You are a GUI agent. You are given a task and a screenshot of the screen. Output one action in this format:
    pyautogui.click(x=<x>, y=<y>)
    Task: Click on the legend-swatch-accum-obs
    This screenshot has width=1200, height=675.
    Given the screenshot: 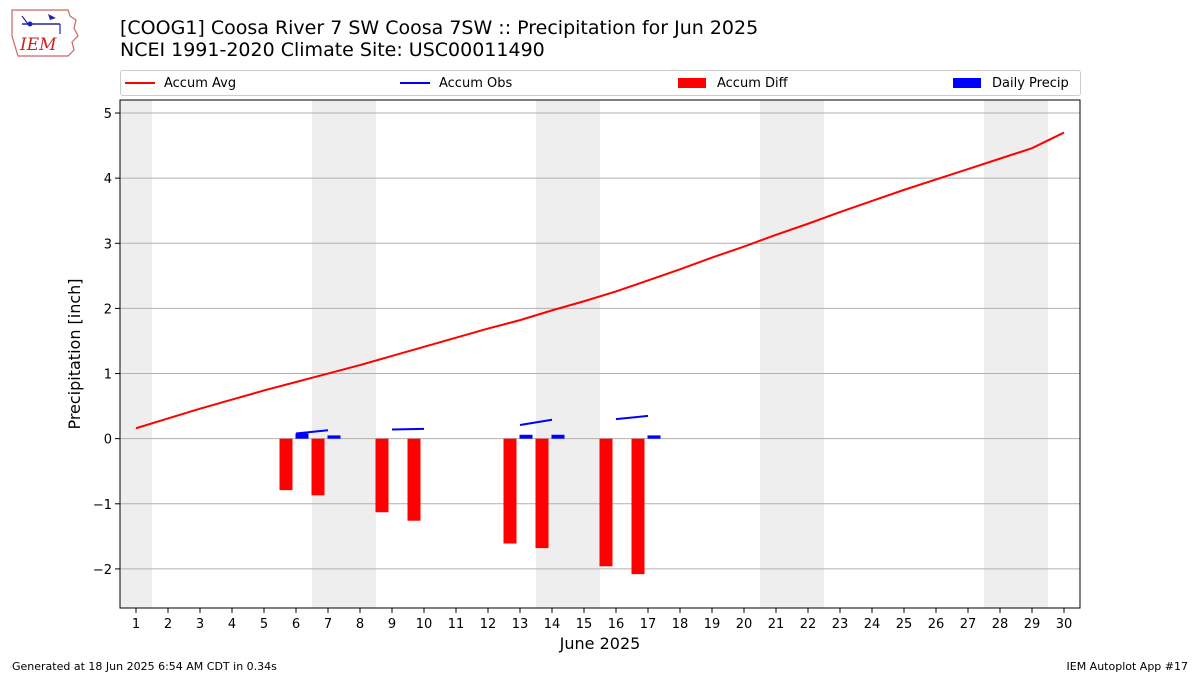 What is the action you would take?
    pyautogui.click(x=415, y=83)
    